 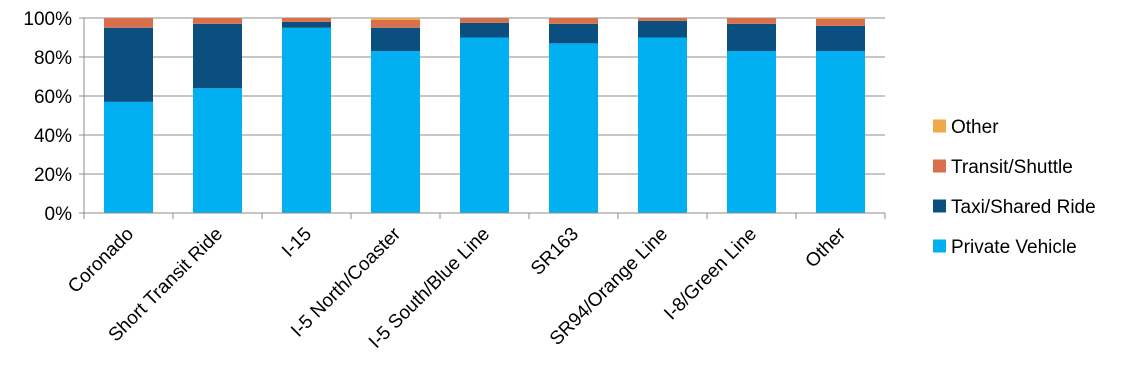 What do you see at coordinates (47, 19) in the screenshot?
I see `y-tick-label: 100%` at bounding box center [47, 19].